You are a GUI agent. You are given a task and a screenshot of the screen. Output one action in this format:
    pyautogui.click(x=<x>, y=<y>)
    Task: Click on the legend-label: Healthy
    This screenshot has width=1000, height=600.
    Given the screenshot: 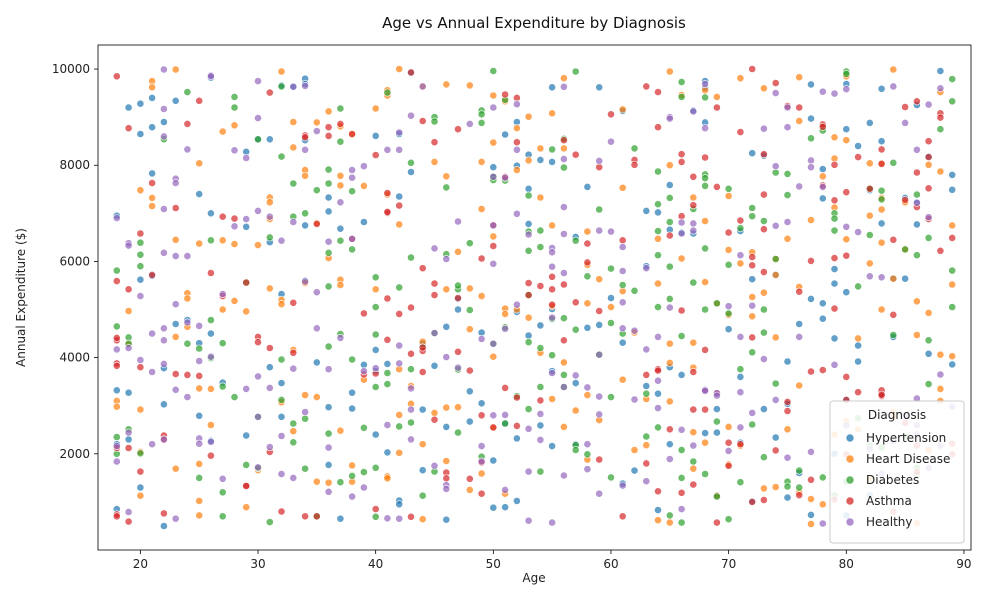 What is the action you would take?
    pyautogui.click(x=889, y=522)
    